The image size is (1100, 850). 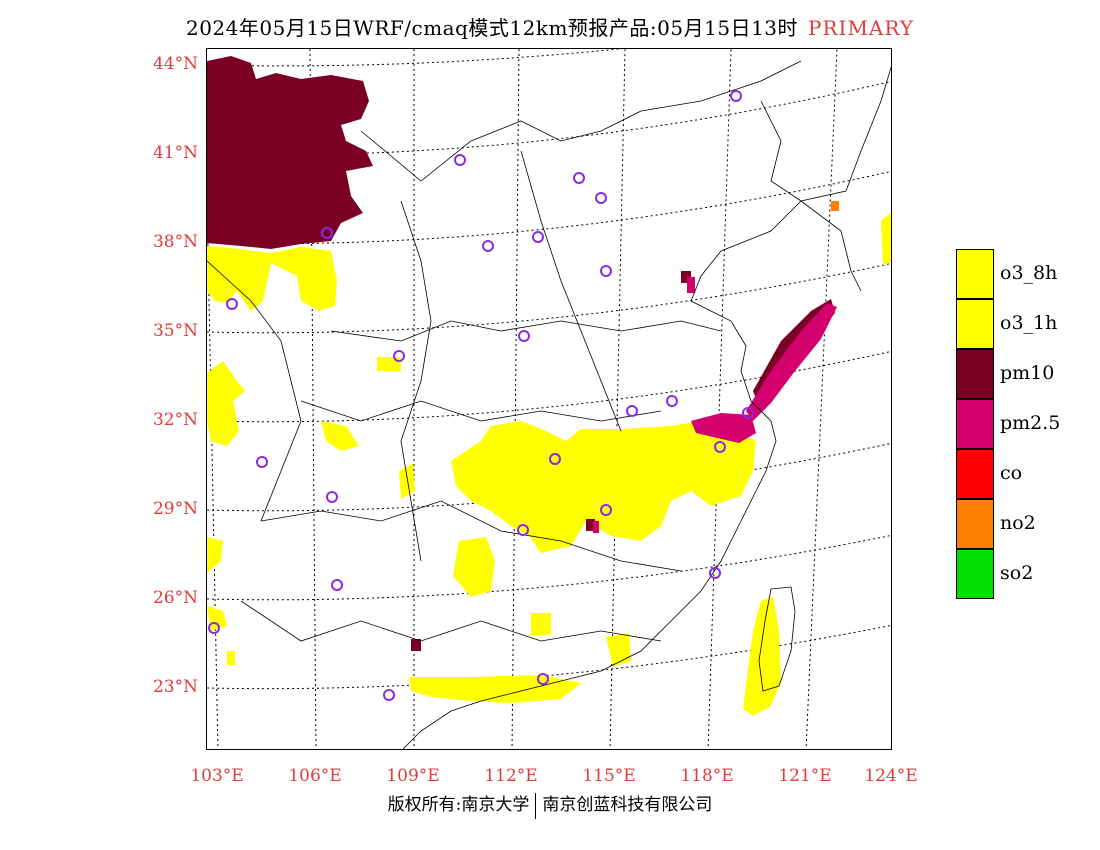 What do you see at coordinates (175, 598) in the screenshot?
I see `lat-label-26: 26°N` at bounding box center [175, 598].